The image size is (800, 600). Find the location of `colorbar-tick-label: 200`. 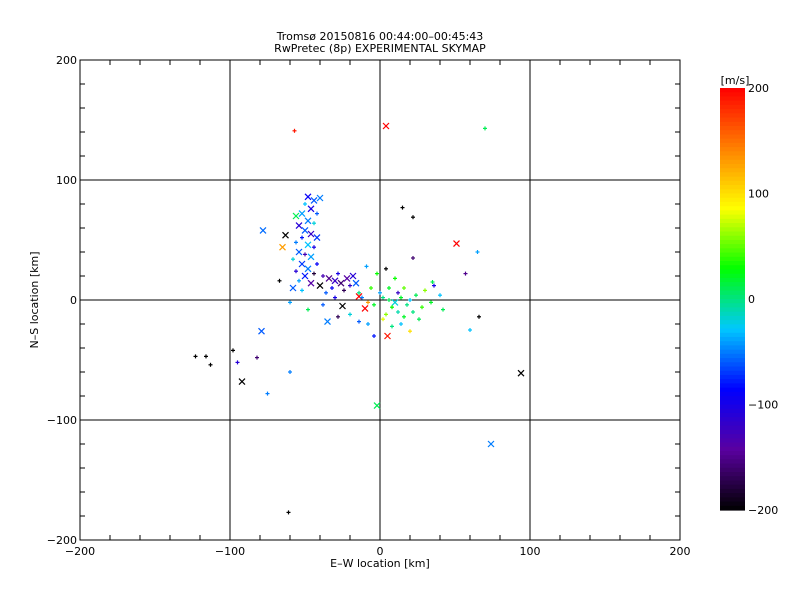

colorbar-tick-label: 200 is located at coordinates (758, 88).